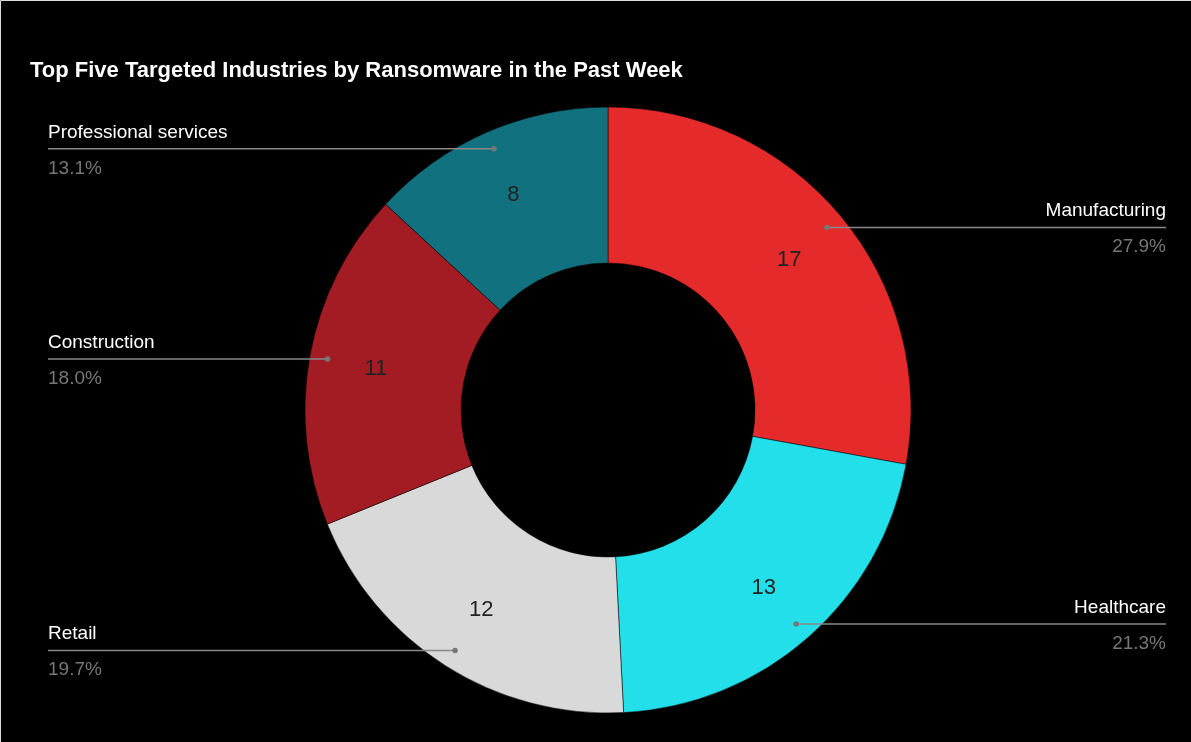 This screenshot has height=742, width=1191. I want to click on text: 19.7%, so click(75, 669).